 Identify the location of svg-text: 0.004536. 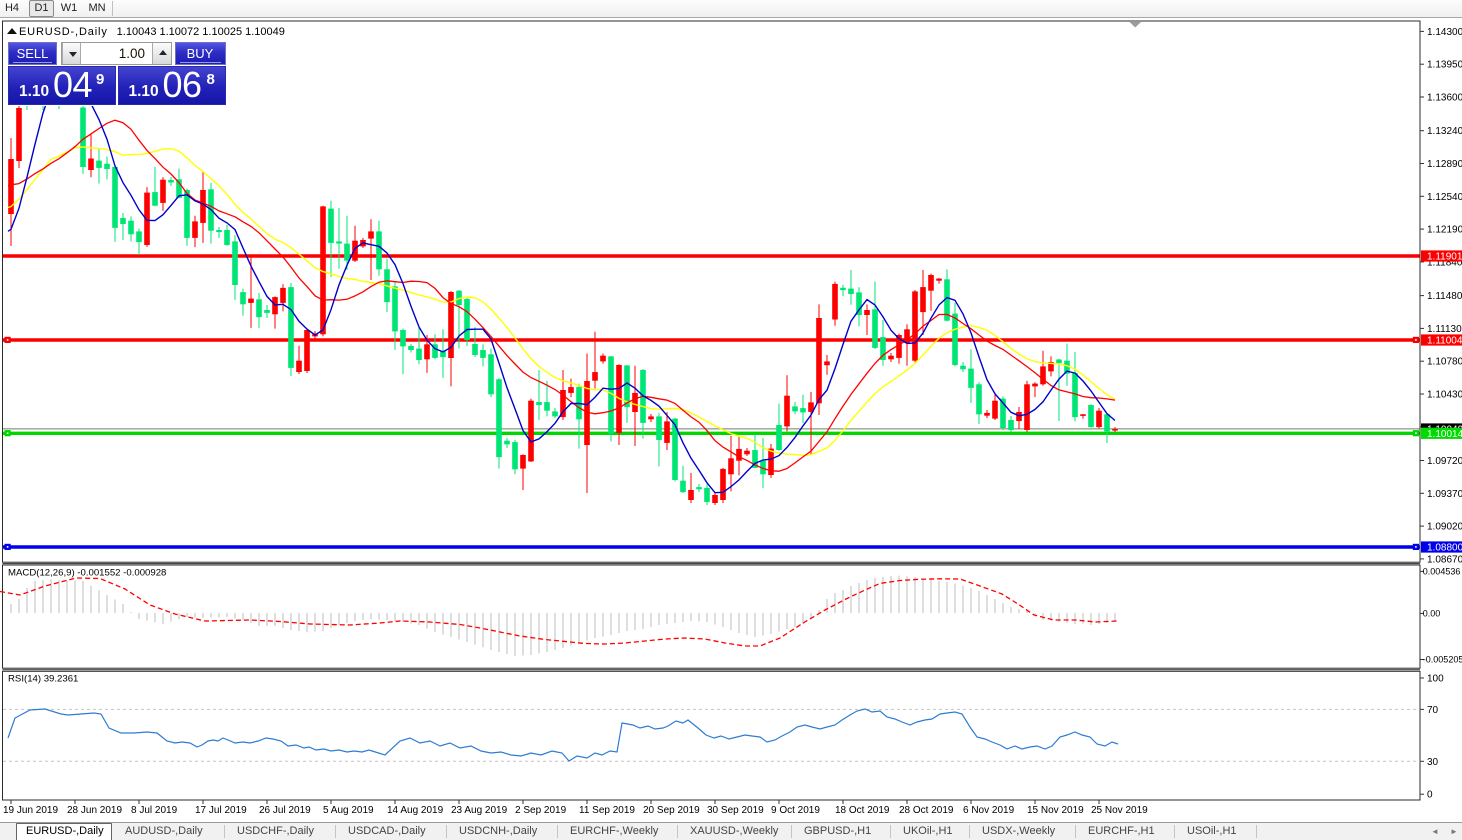
(1442, 572).